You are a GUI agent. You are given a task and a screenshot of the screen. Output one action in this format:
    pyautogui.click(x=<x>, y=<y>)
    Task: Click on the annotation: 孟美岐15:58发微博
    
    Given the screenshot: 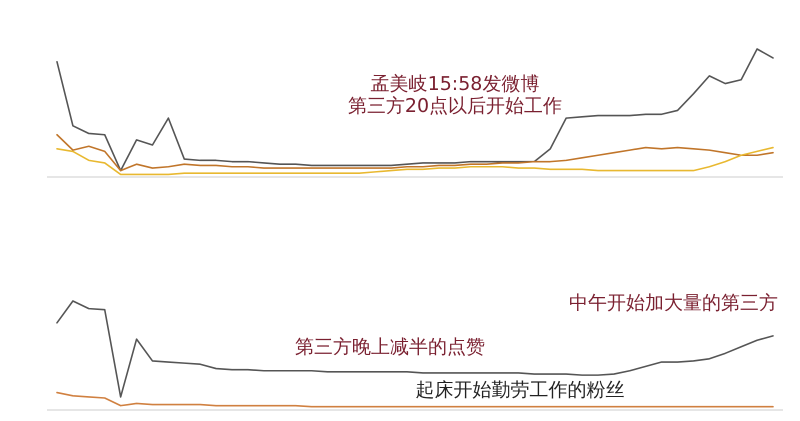 What is the action you would take?
    pyautogui.click(x=455, y=84)
    